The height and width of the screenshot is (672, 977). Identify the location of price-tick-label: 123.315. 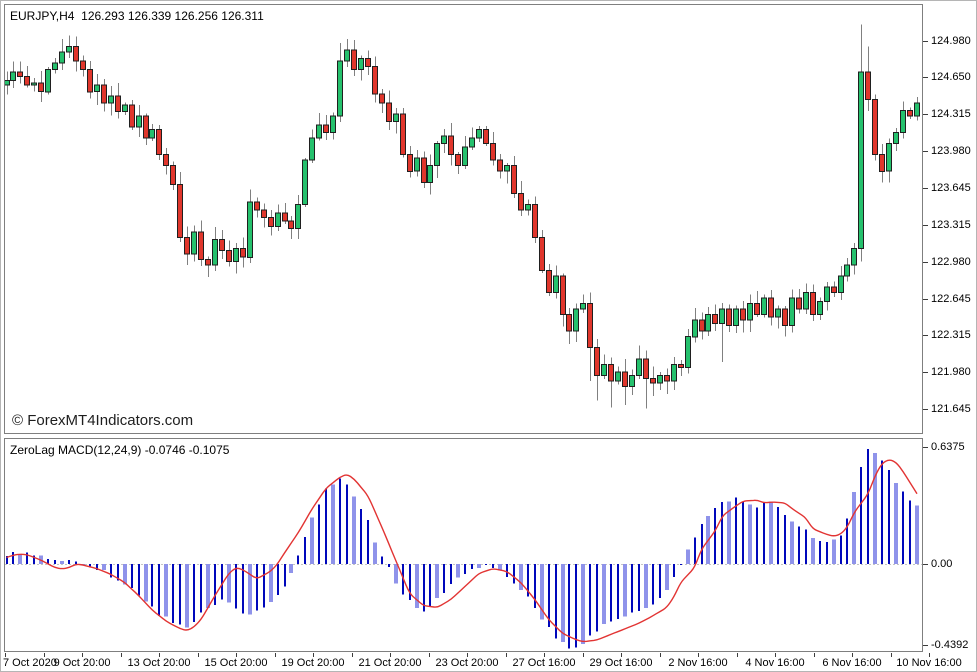
(951, 225).